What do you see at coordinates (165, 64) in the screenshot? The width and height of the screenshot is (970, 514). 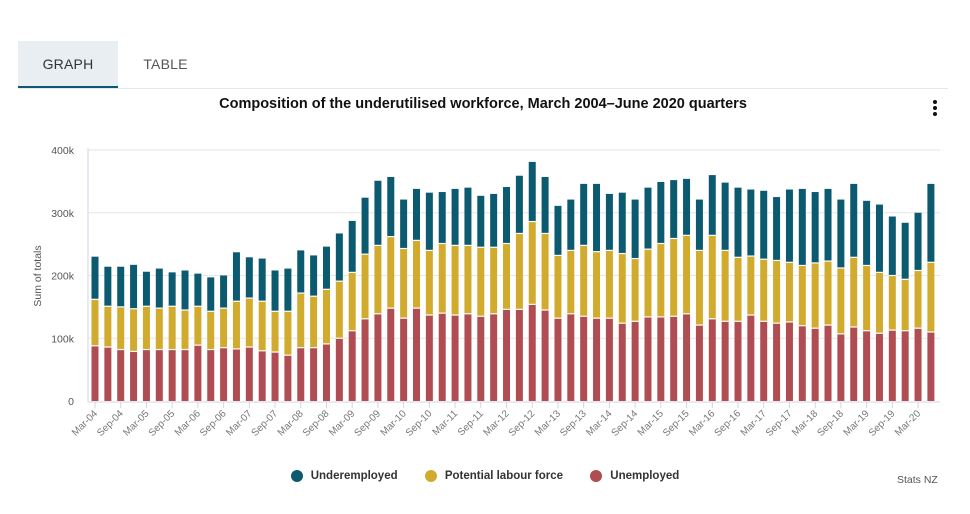 I see `tab-table: TABLE` at bounding box center [165, 64].